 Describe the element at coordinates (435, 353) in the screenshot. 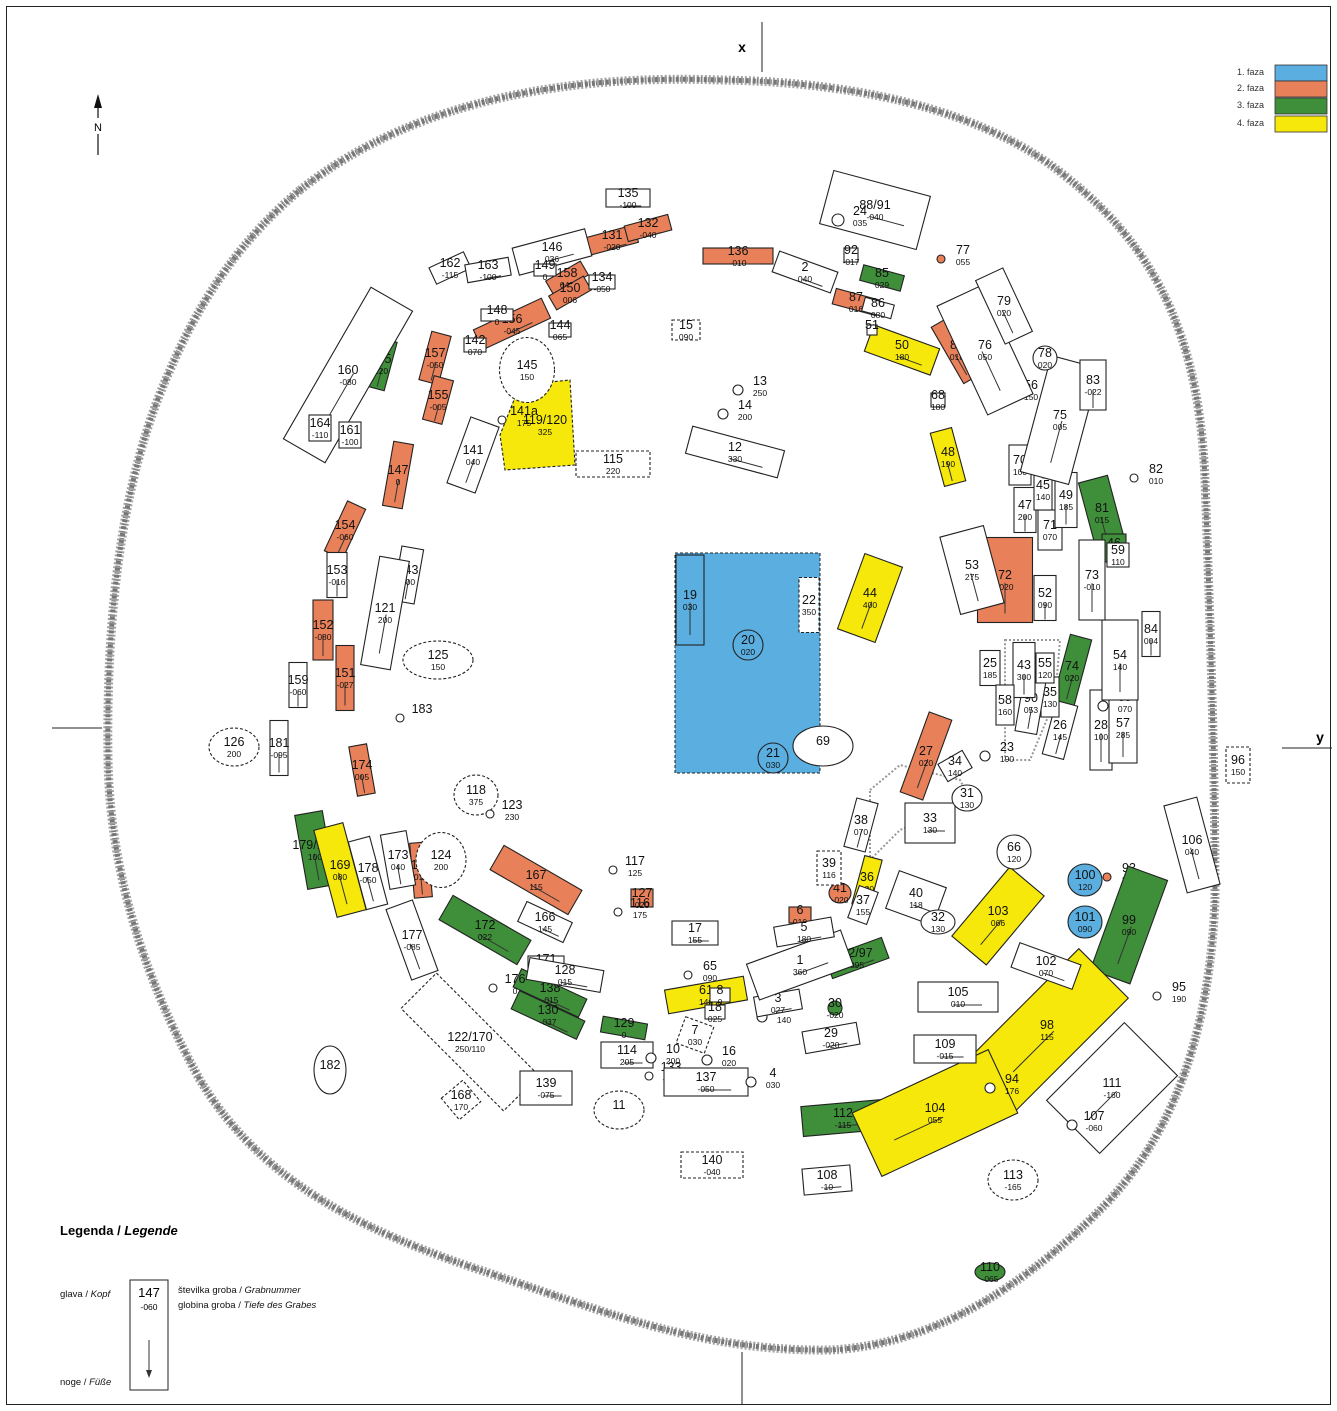

I see `grave-number: 157` at that location.